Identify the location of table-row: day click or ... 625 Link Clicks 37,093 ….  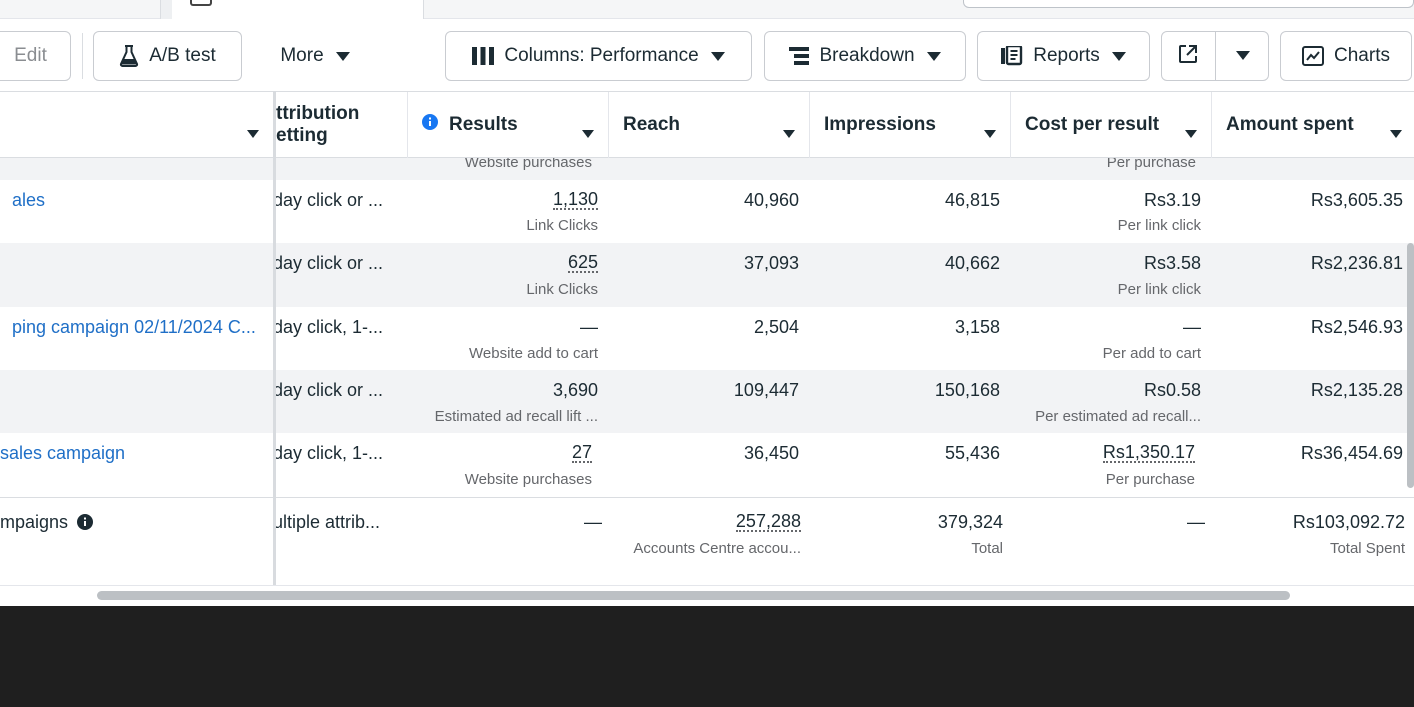
(707, 275).